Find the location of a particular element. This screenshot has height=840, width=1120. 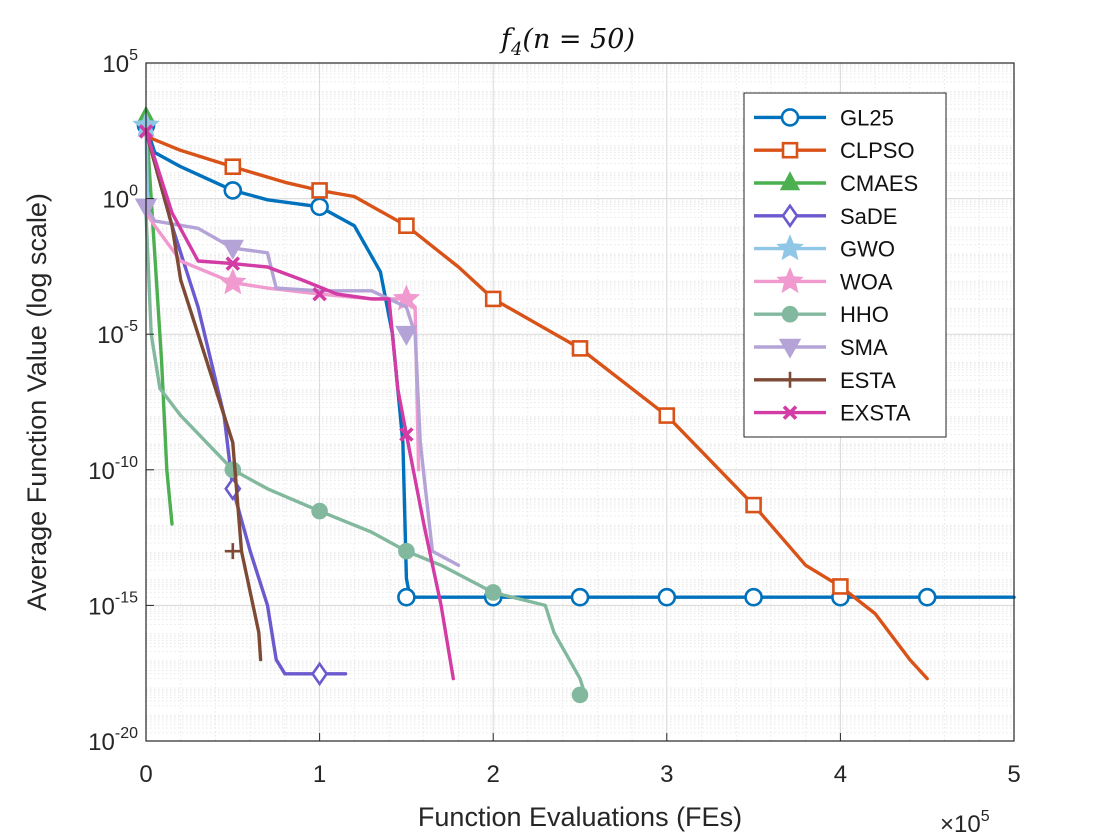

series-sade is located at coordinates (246, 408).